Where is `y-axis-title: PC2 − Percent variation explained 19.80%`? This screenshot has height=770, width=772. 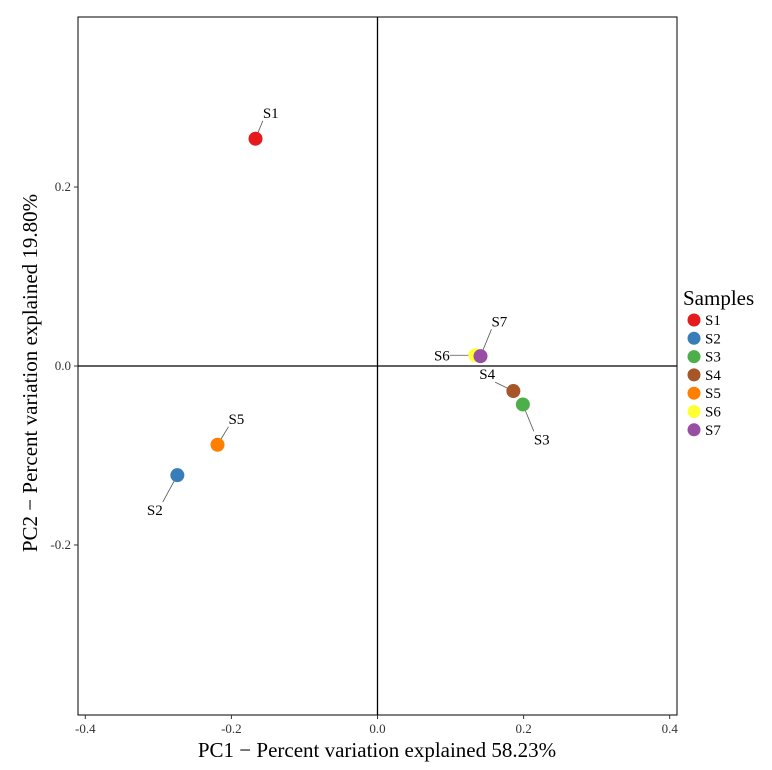
y-axis-title: PC2 − Percent variation explained 19.80% is located at coordinates (30, 373).